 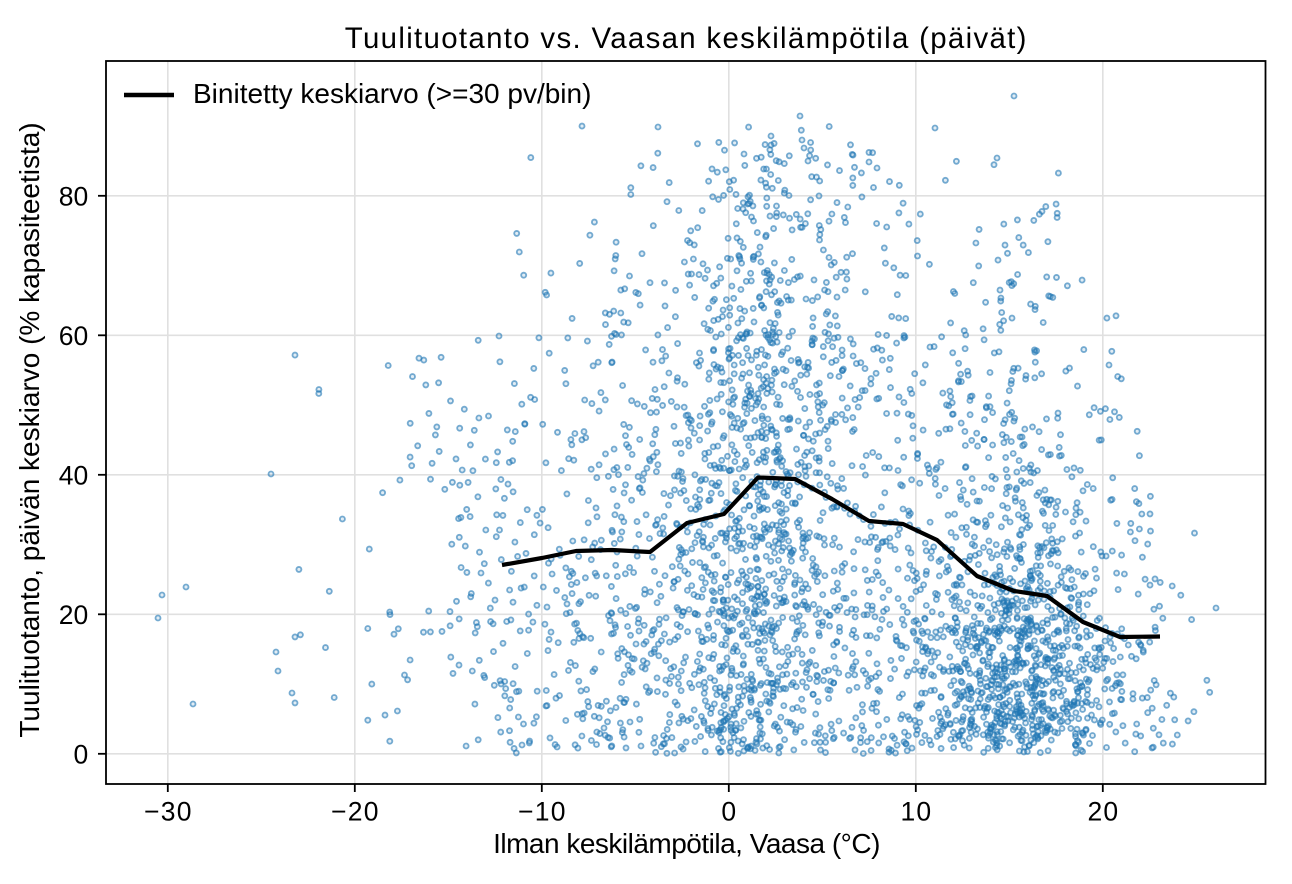 What do you see at coordinates (73, 196) in the screenshot?
I see `svg-text: 80` at bounding box center [73, 196].